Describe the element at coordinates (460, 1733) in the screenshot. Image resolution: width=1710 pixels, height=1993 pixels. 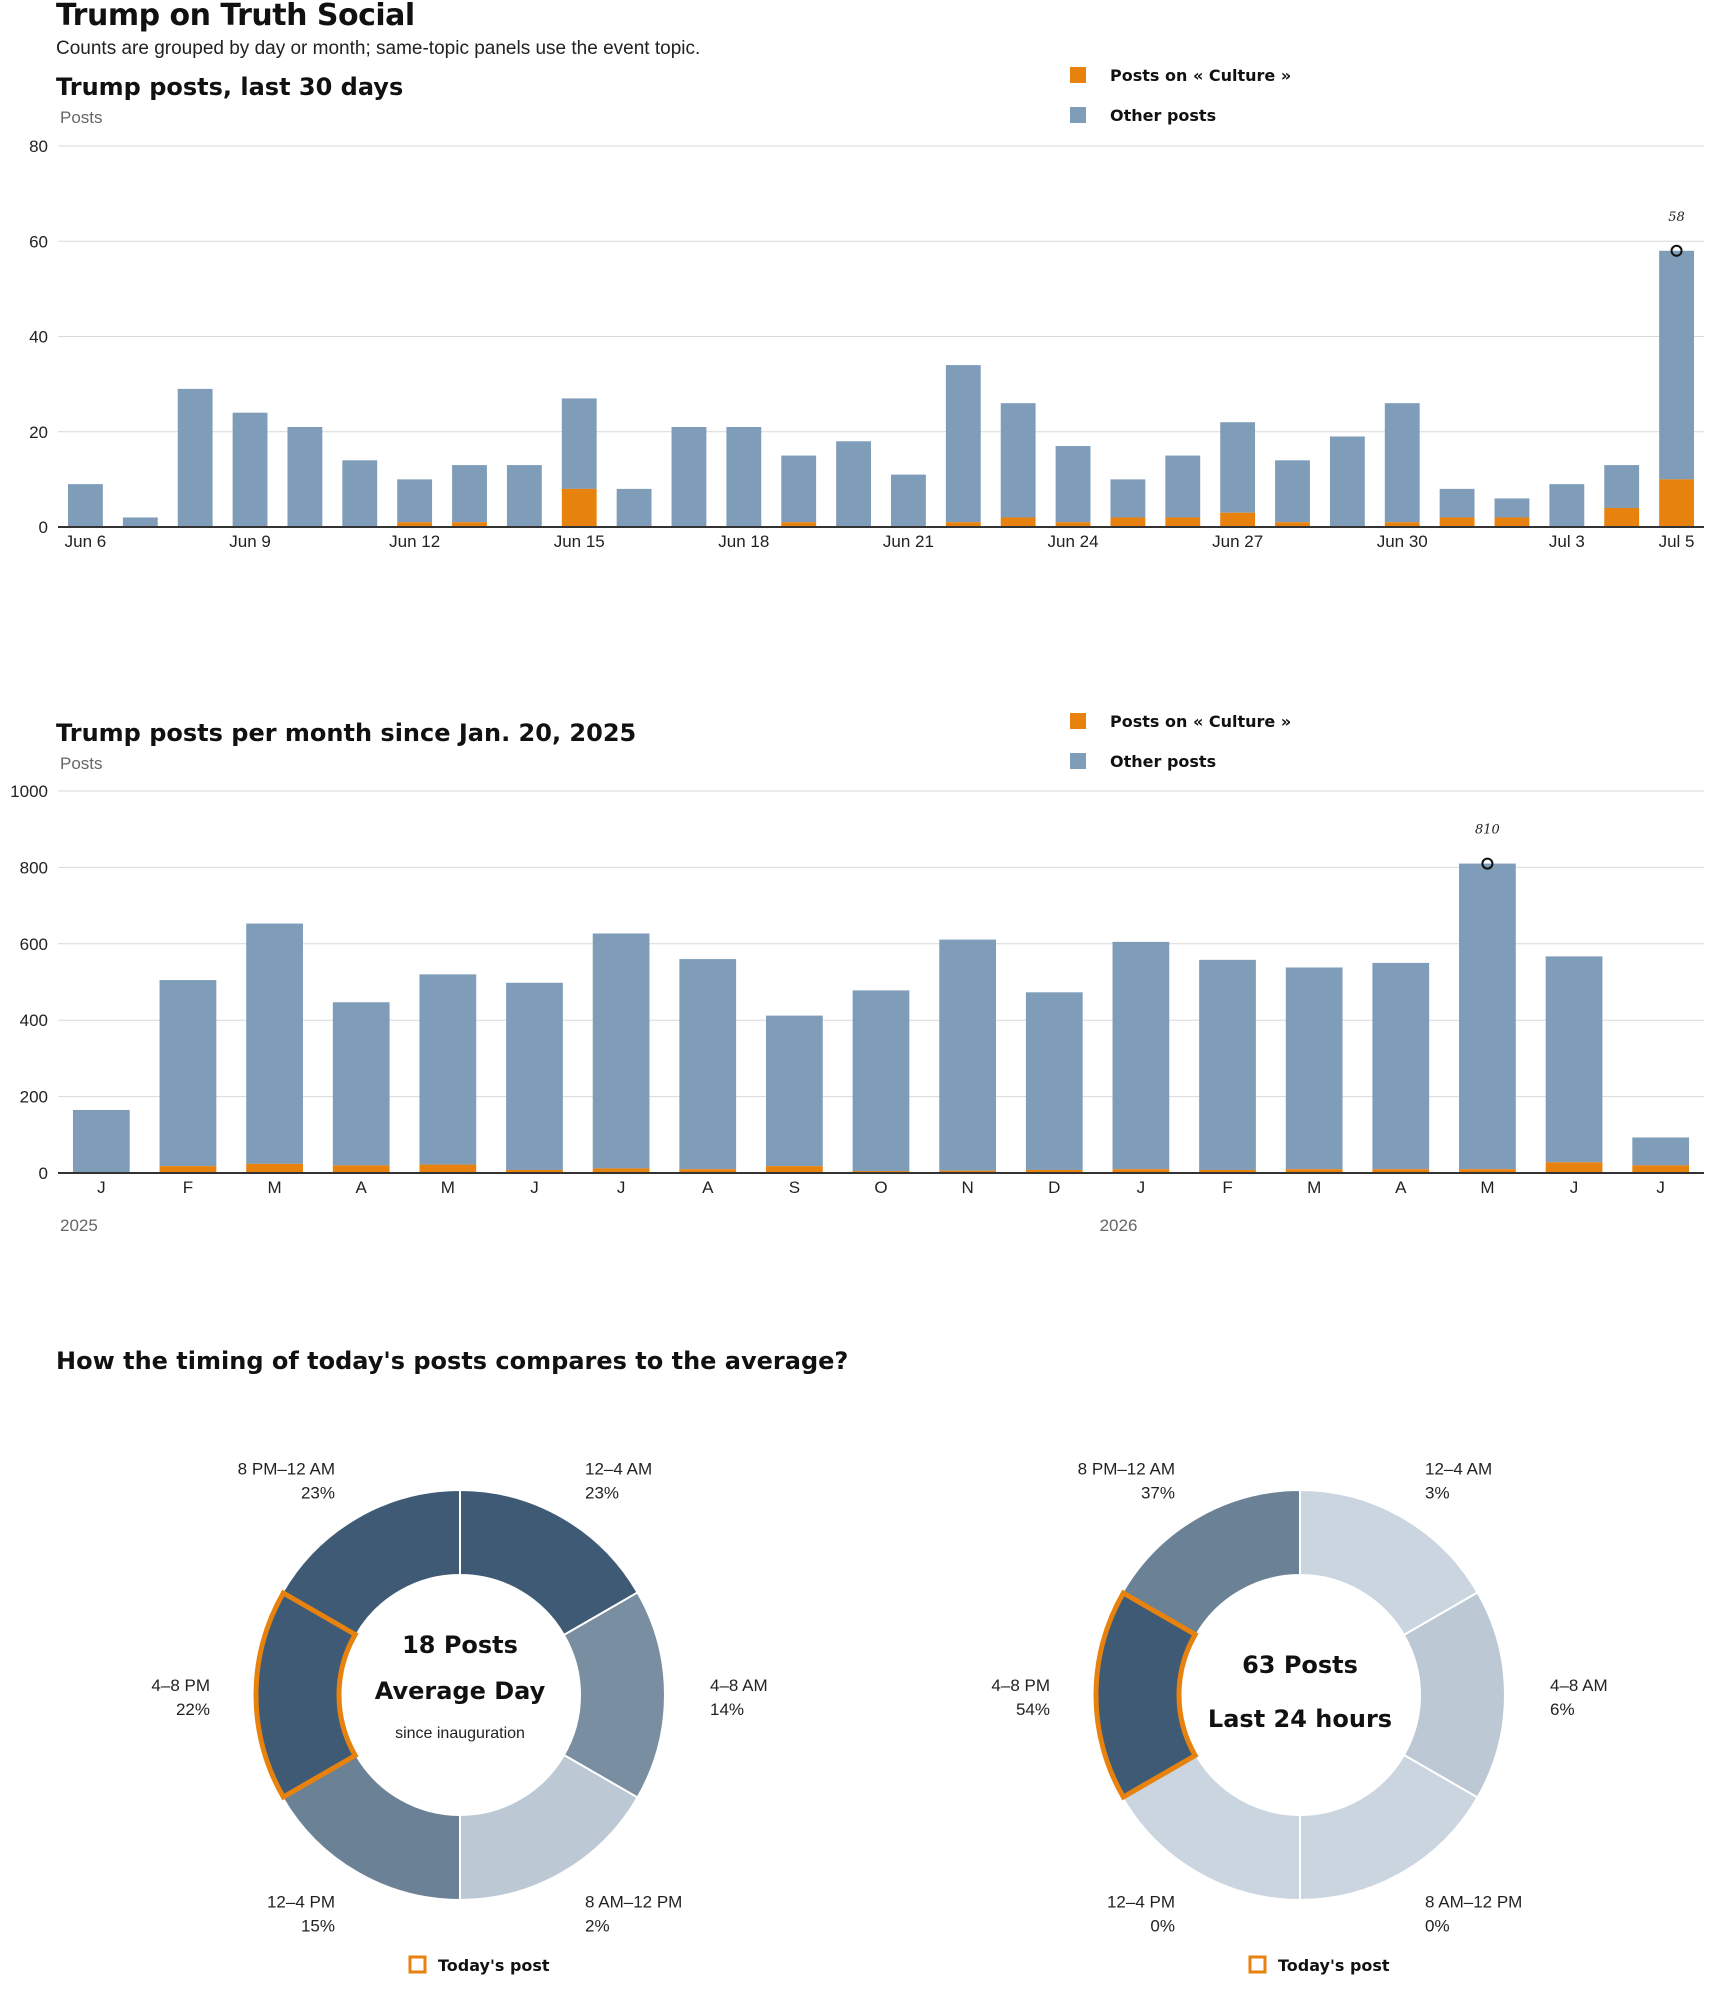
I see `donut-center-note: since inauguration` at that location.